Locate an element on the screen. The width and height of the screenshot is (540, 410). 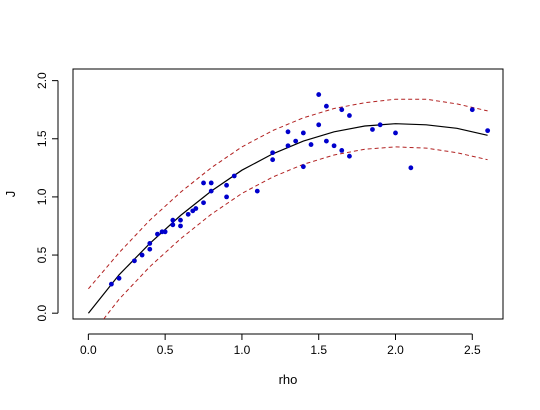
x-tick-label: 0.0 is located at coordinates (88, 350).